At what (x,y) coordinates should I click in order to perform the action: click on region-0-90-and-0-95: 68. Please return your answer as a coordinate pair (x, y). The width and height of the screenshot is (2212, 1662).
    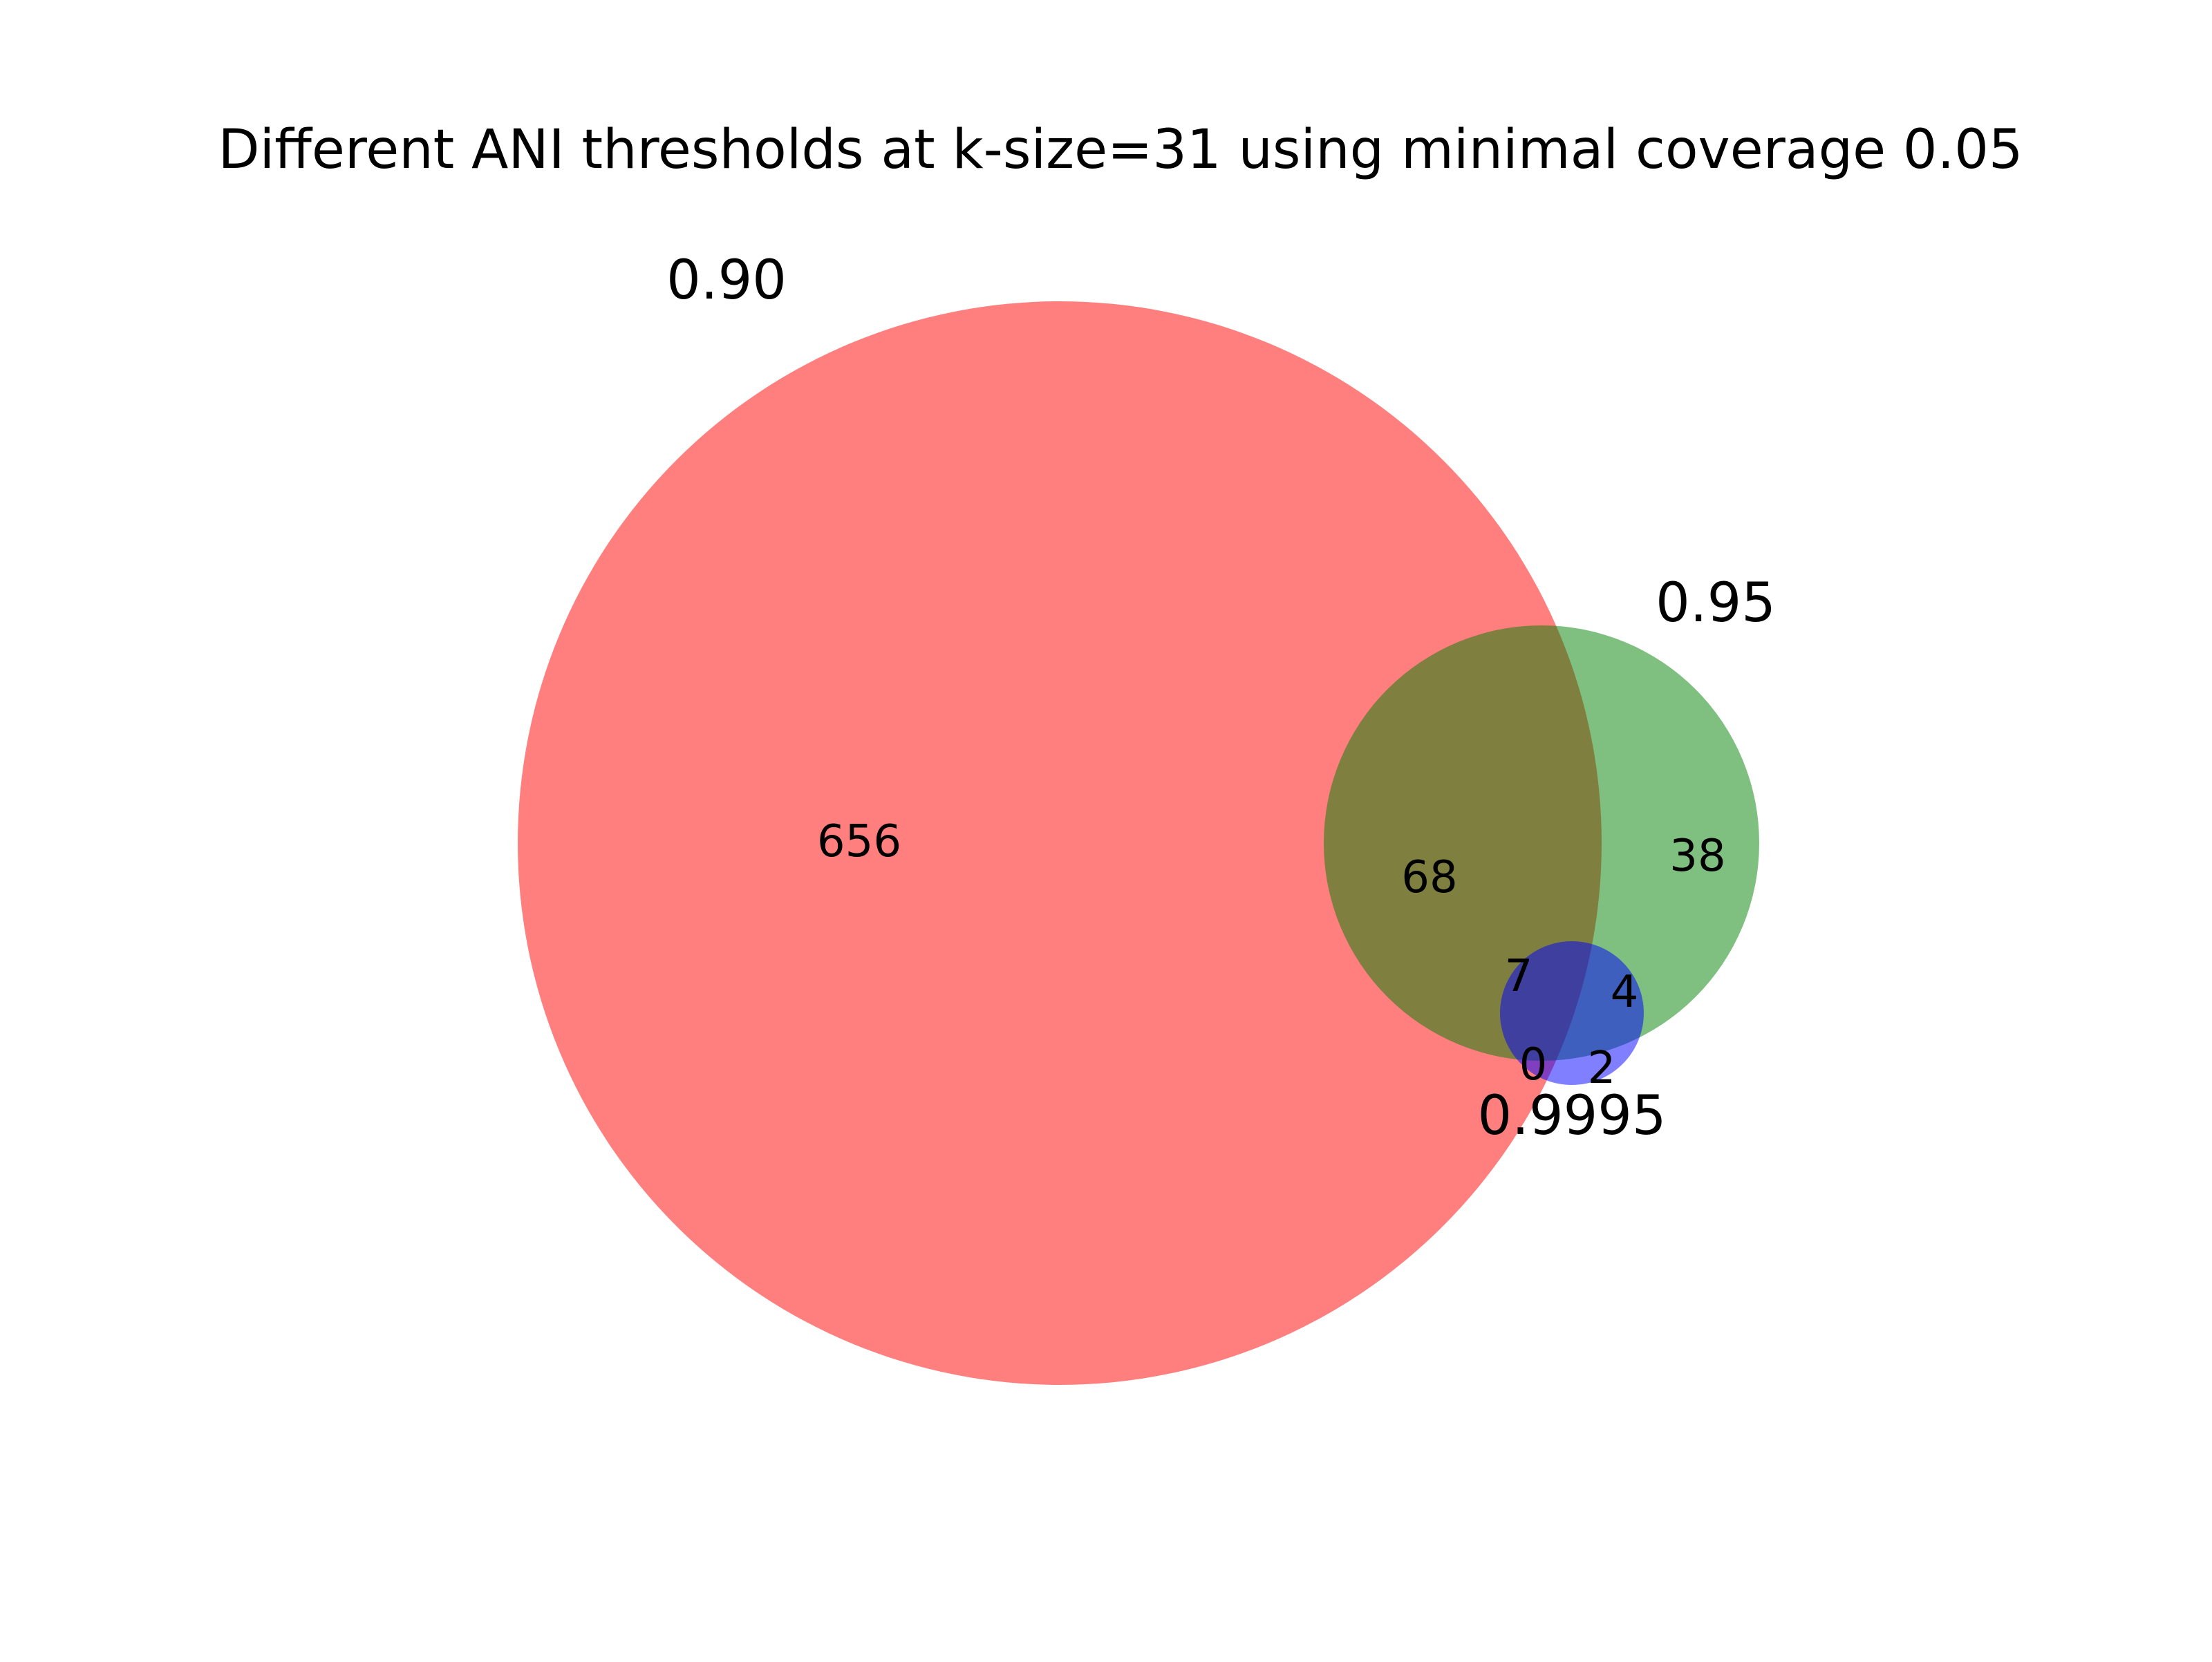
    Looking at the image, I should click on (1429, 877).